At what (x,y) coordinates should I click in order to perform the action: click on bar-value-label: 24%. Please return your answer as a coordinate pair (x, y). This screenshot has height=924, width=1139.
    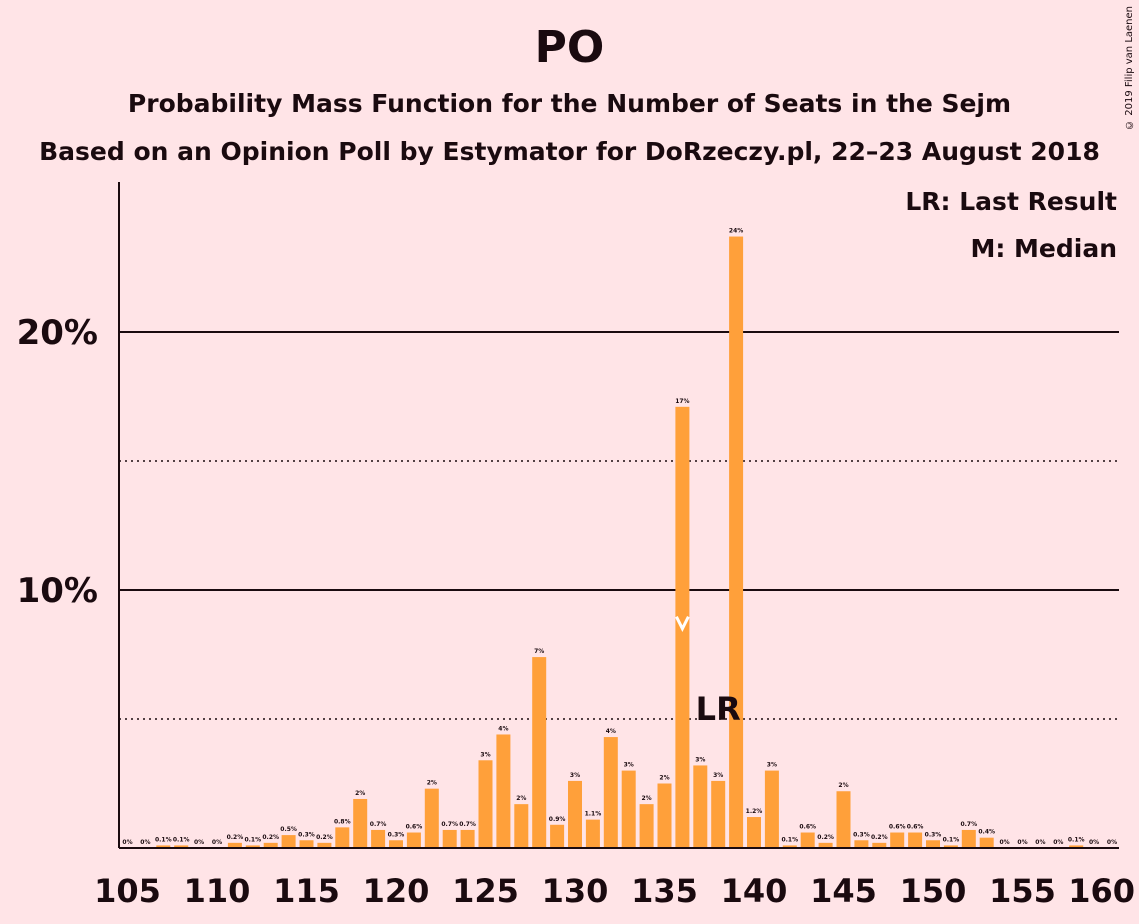
    Looking at the image, I should click on (736, 231).